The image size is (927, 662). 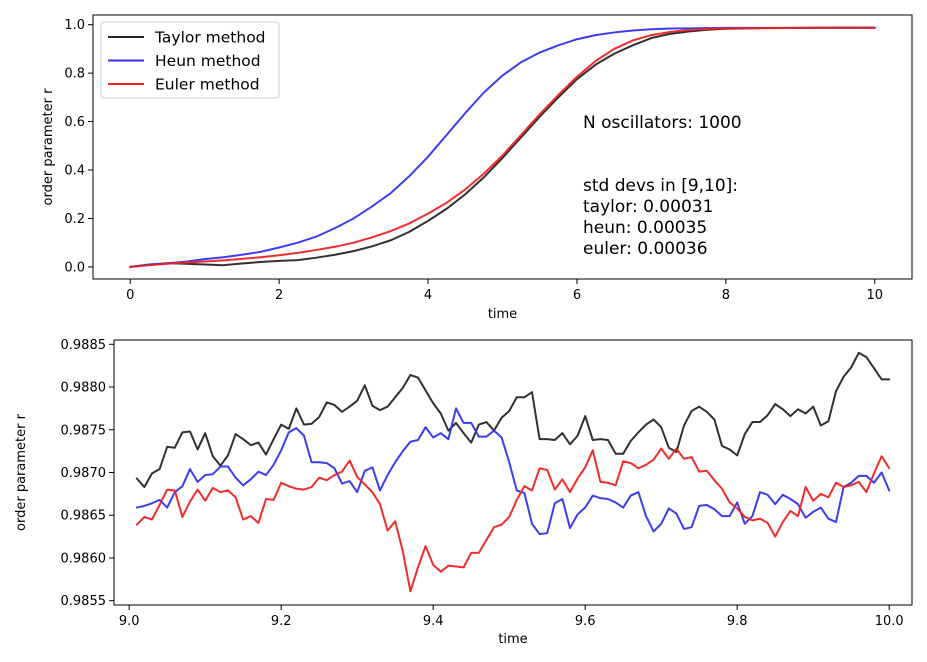 I want to click on annotation-std-line: heun: 0.00035, so click(x=645, y=228).